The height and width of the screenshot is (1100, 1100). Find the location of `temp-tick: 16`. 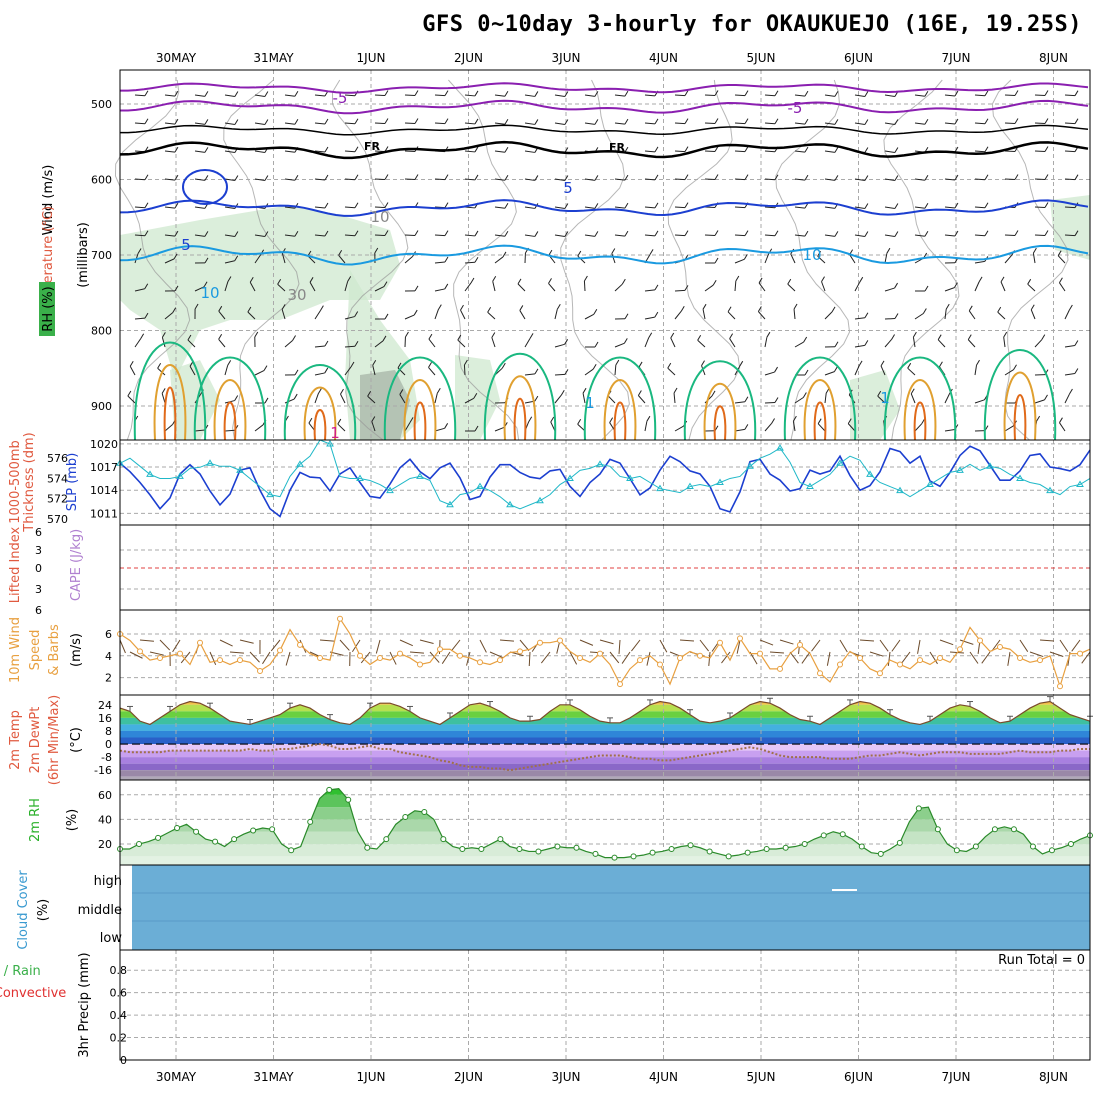

temp-tick: 16 is located at coordinates (105, 718).